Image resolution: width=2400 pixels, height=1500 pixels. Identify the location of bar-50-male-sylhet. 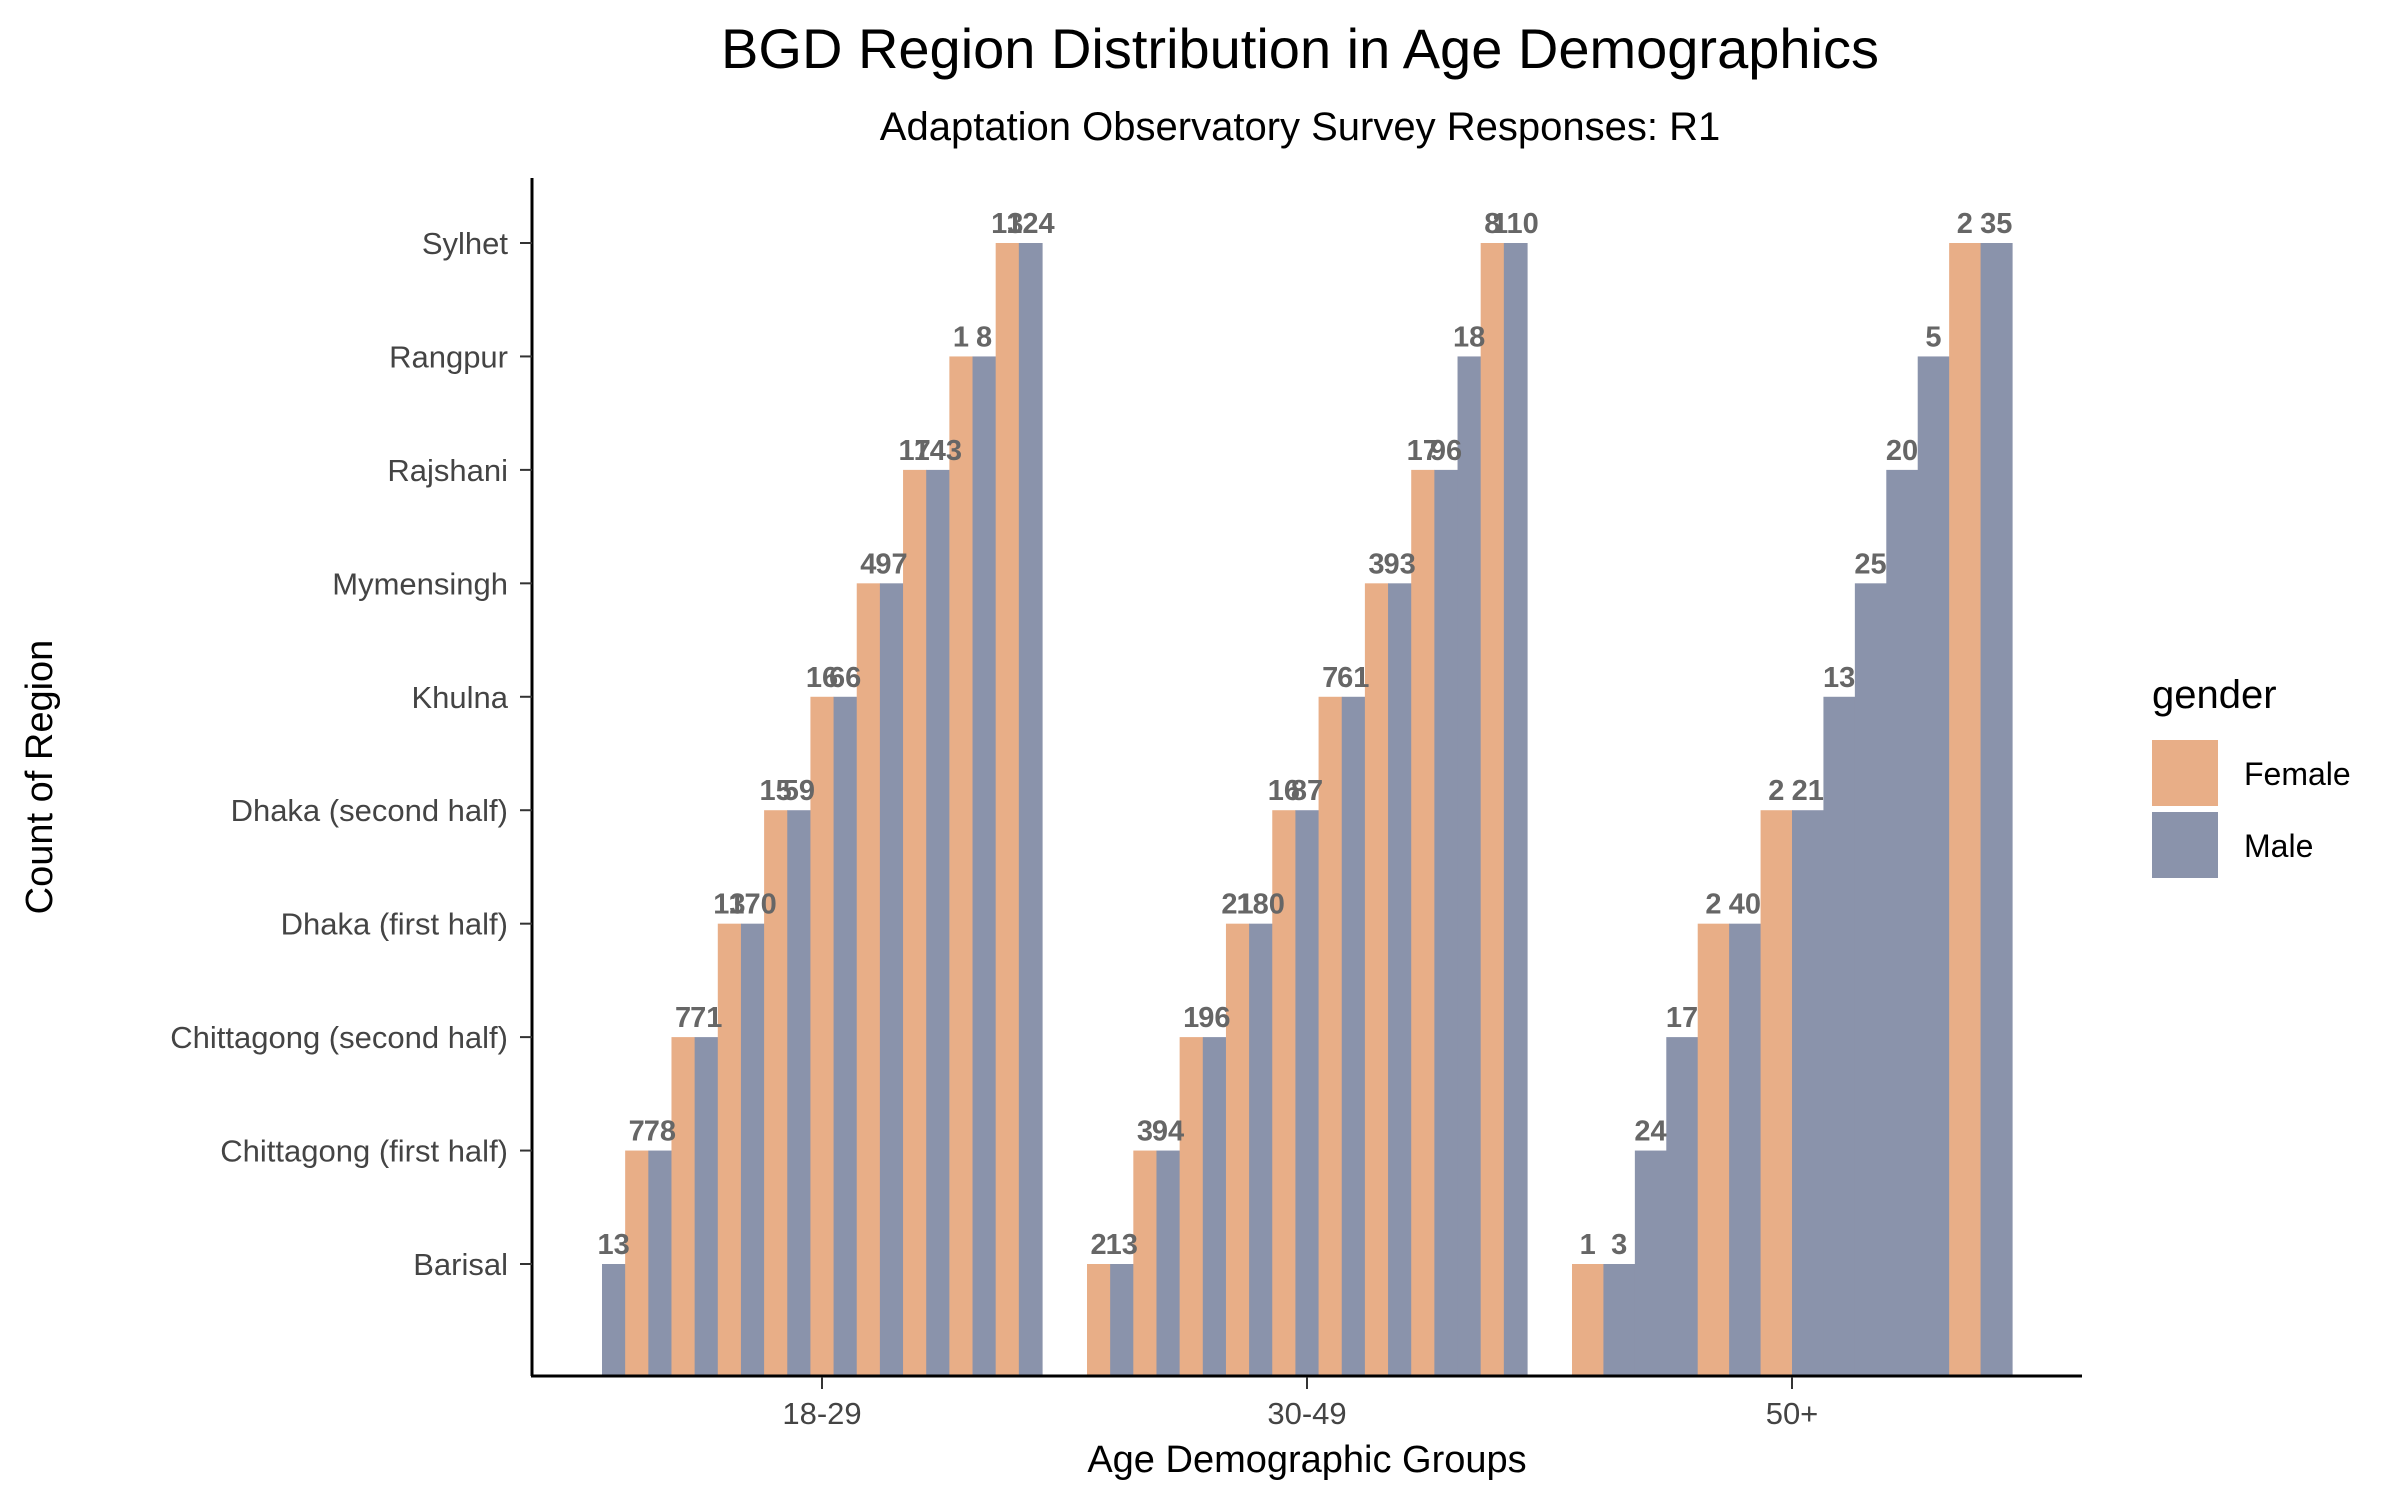
(1996, 809).